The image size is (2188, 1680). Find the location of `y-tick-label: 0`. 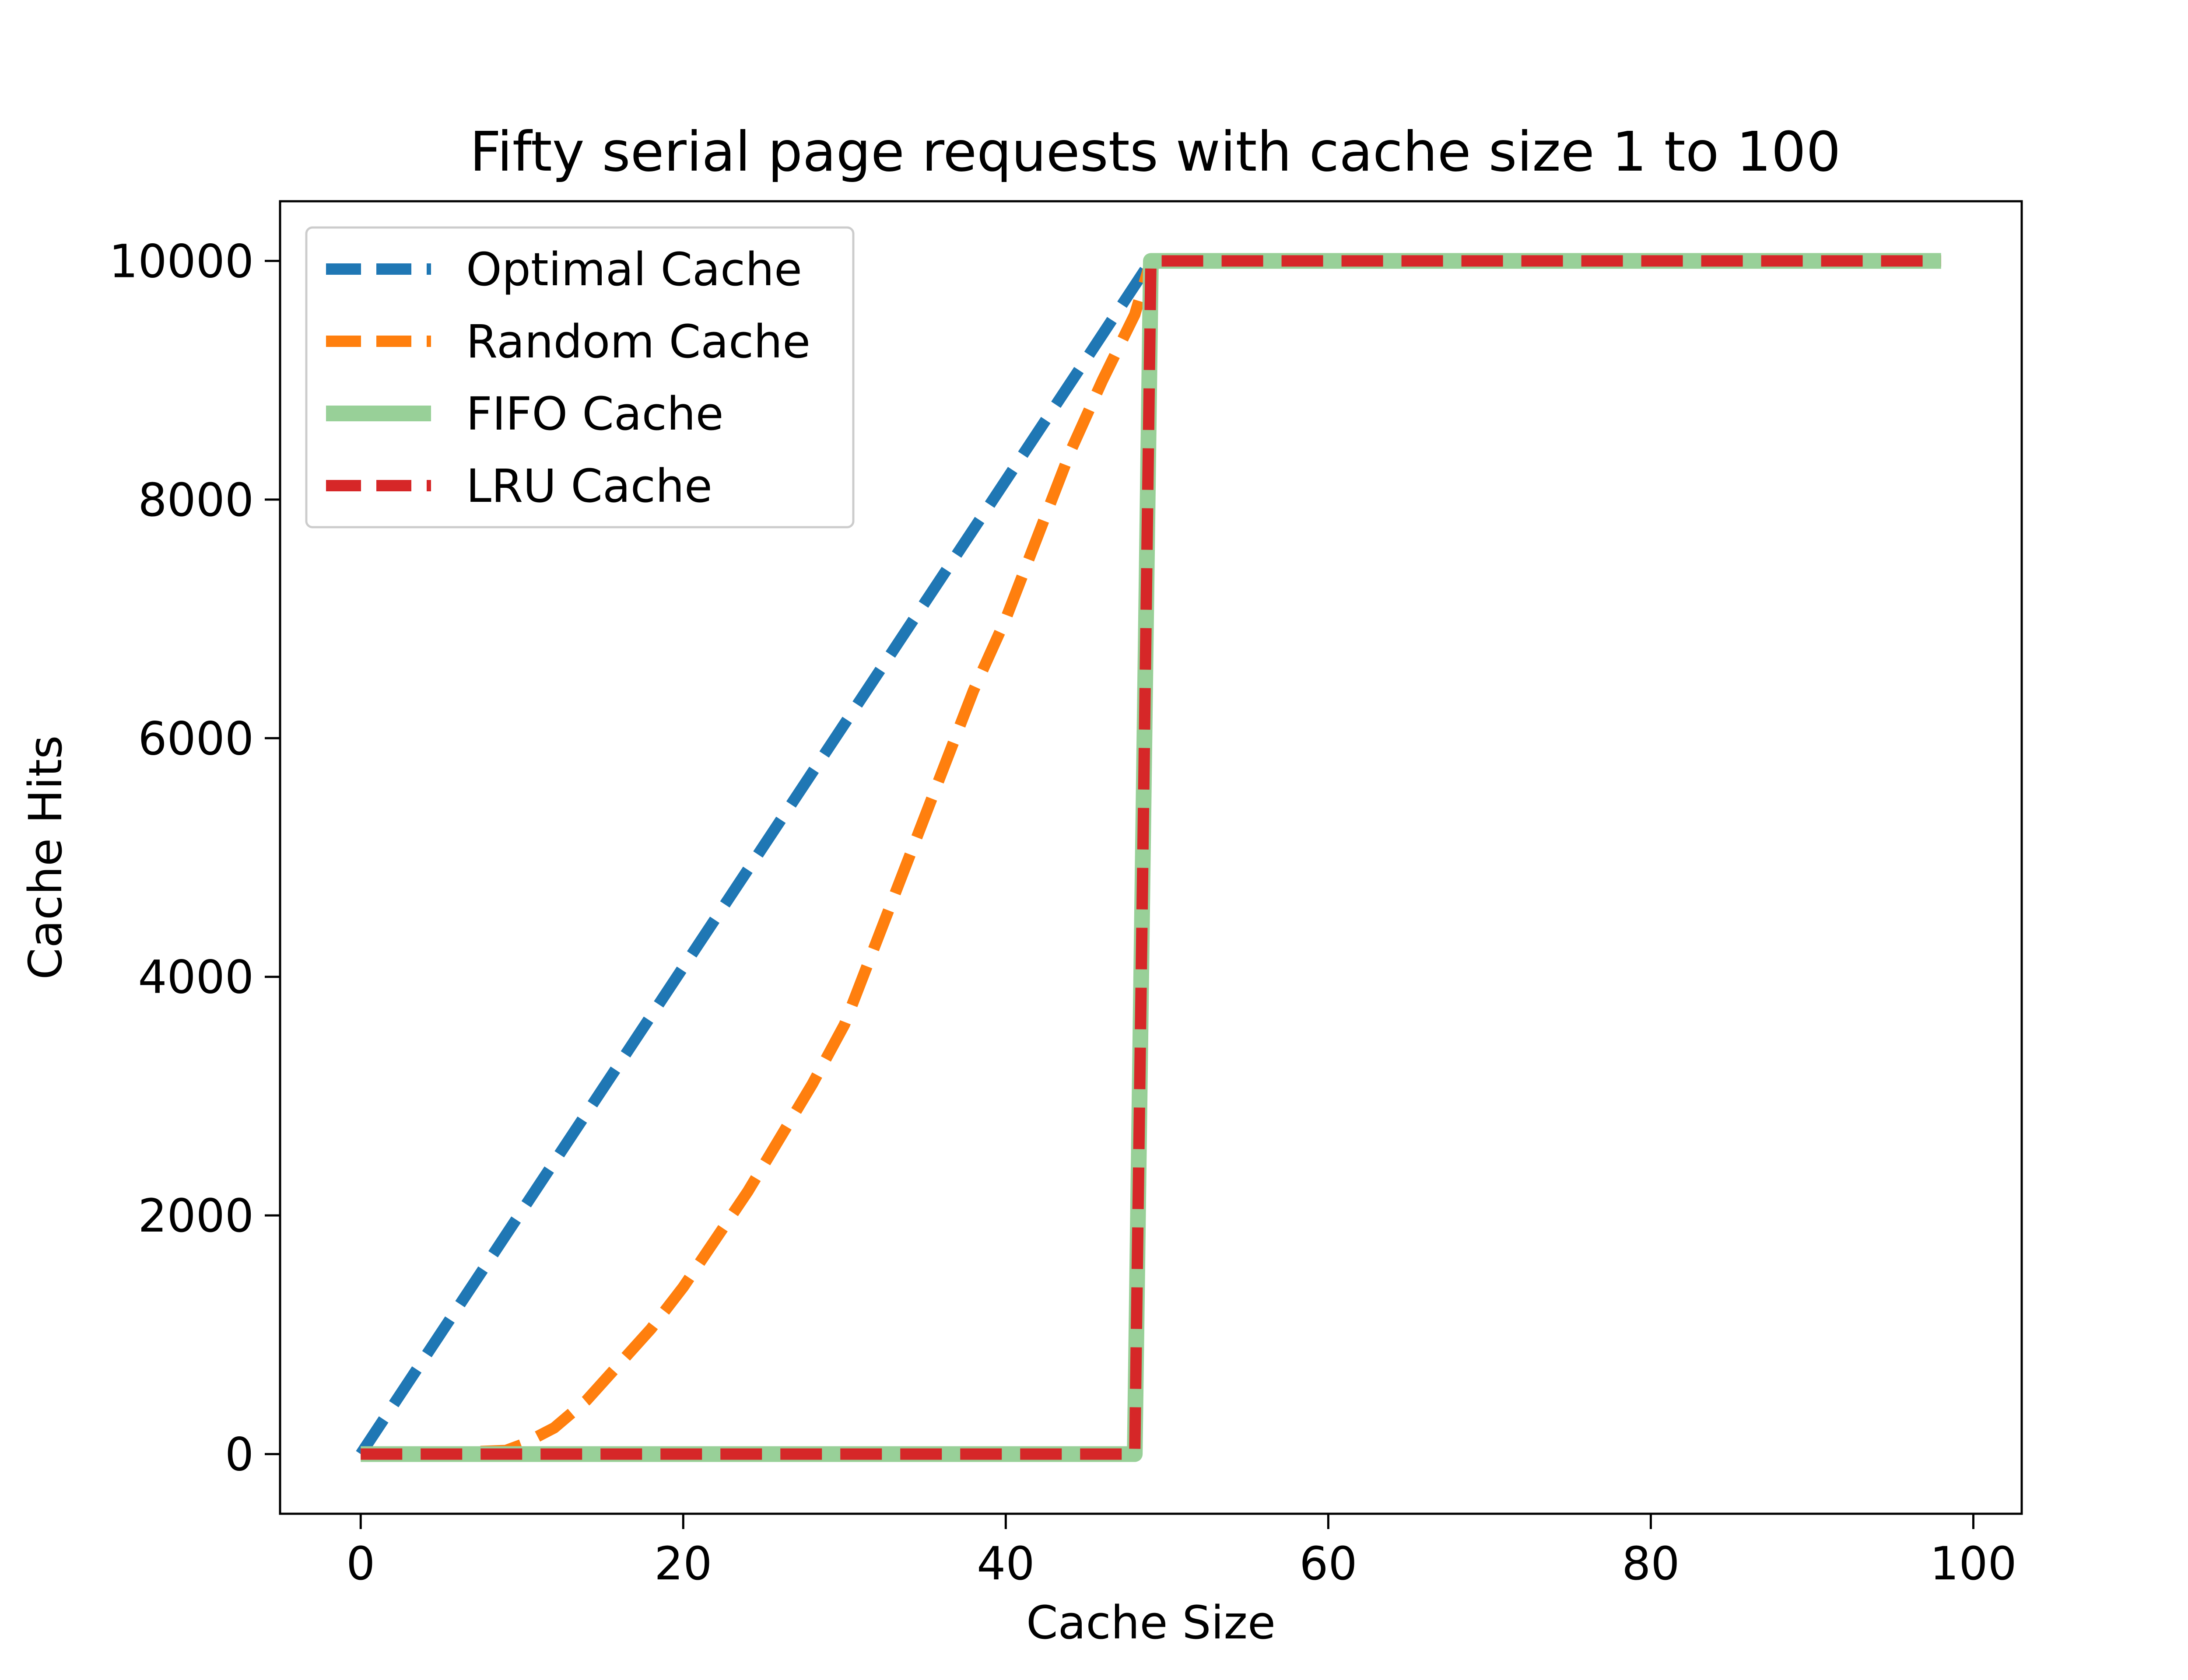

y-tick-label: 0 is located at coordinates (240, 1454).